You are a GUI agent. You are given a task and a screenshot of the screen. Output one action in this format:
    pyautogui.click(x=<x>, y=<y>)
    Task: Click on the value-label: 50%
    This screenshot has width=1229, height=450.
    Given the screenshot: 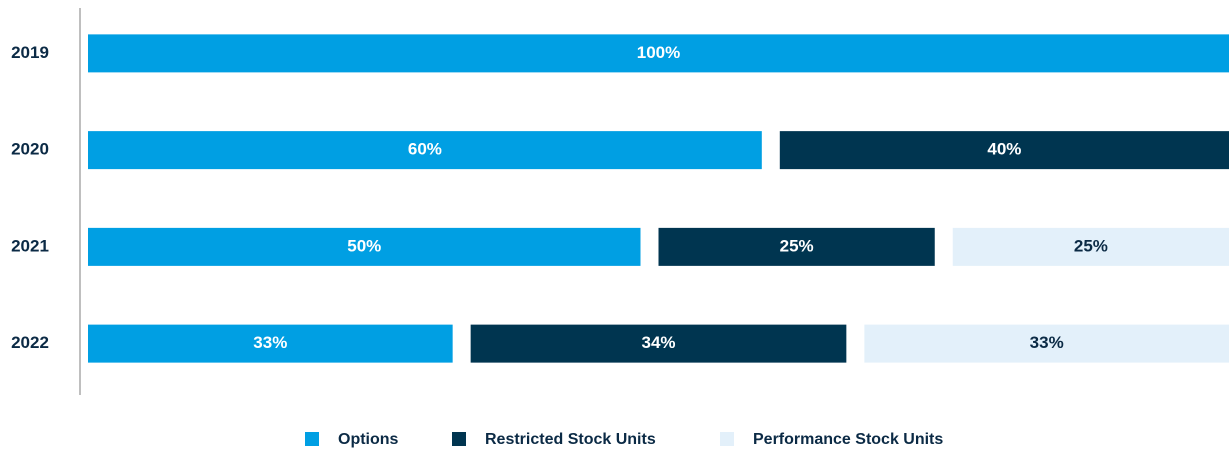 What is the action you would take?
    pyautogui.click(x=364, y=245)
    